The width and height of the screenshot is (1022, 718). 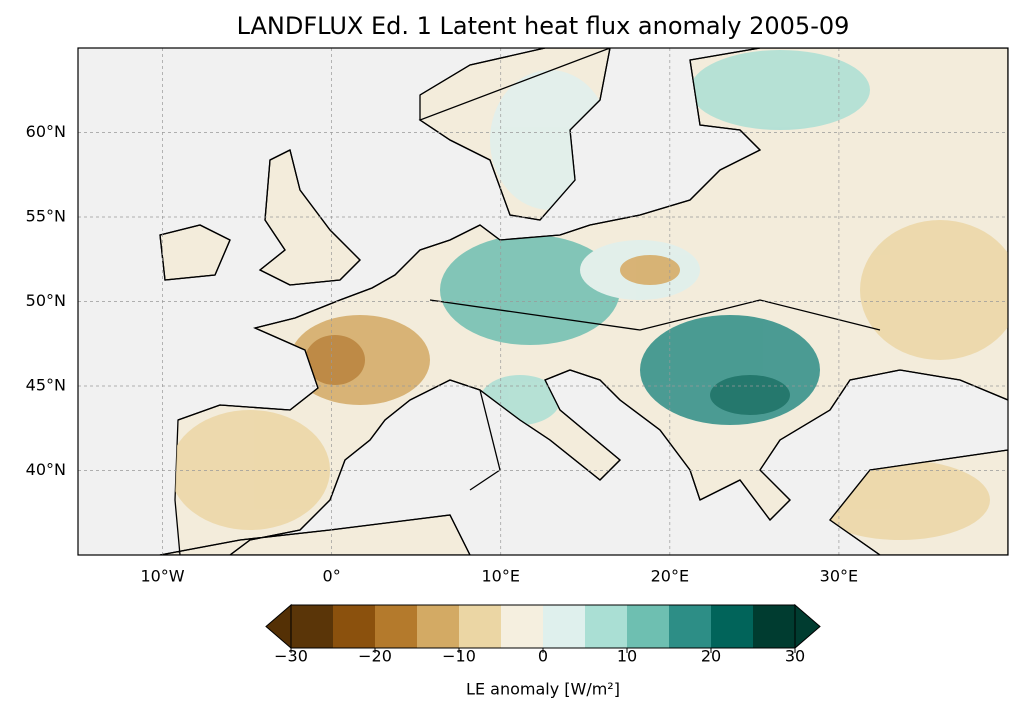 What do you see at coordinates (46, 300) in the screenshot?
I see `y-tick-label: 50°N` at bounding box center [46, 300].